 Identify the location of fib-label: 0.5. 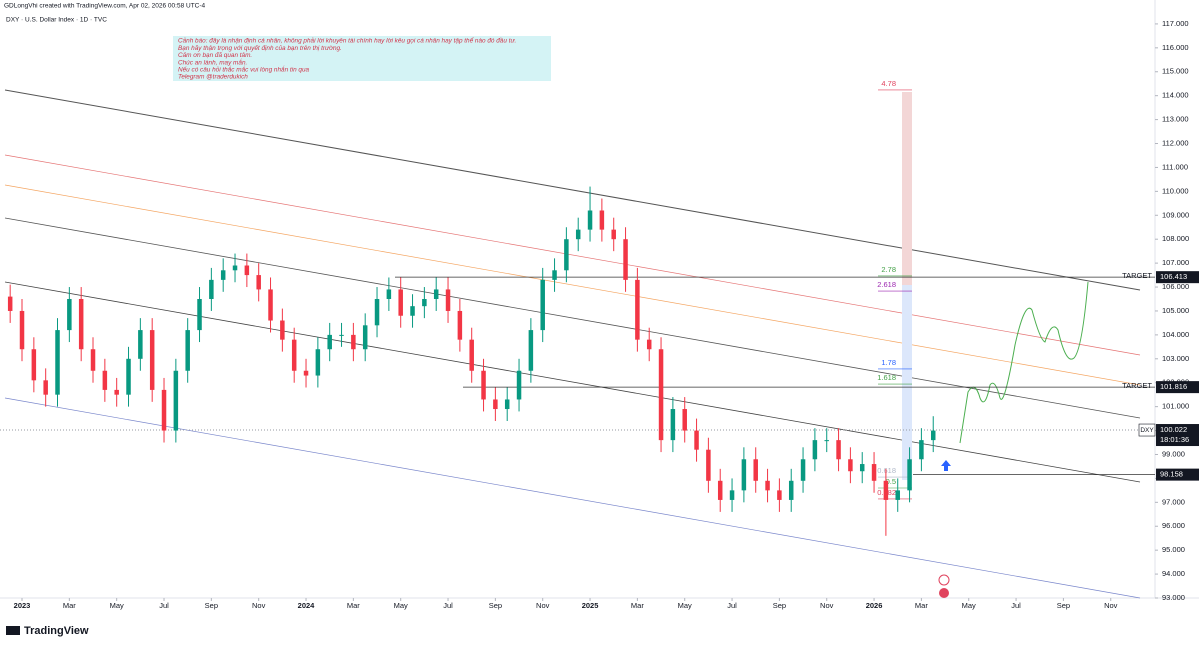
(891, 481).